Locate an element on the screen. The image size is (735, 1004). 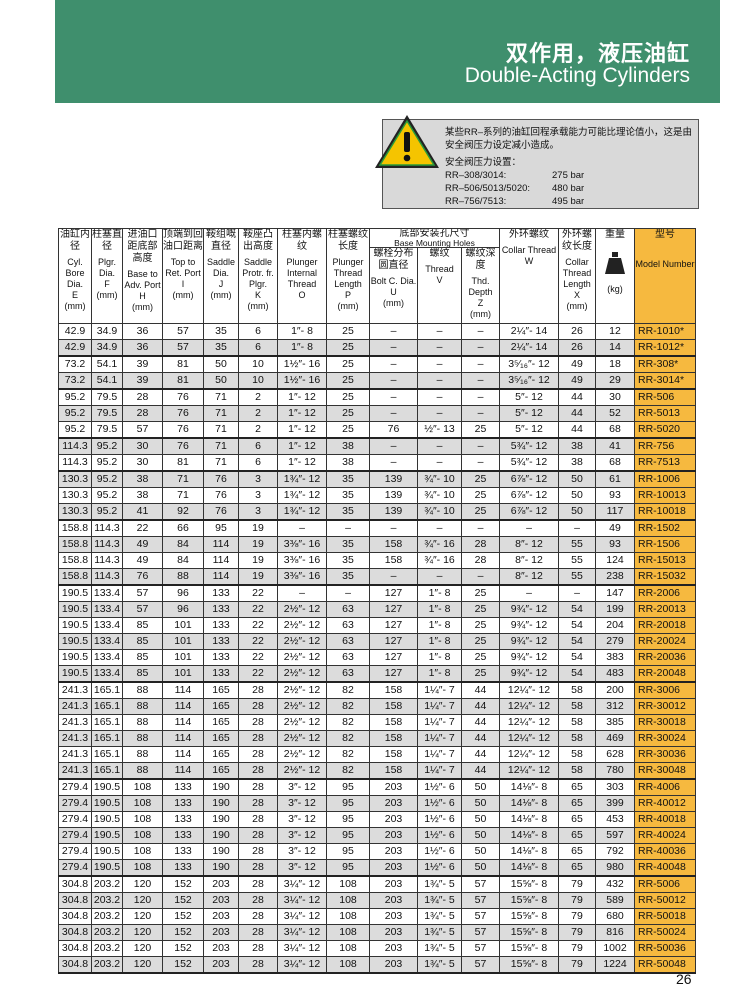
table-cell: 165.1 is located at coordinates (107, 754).